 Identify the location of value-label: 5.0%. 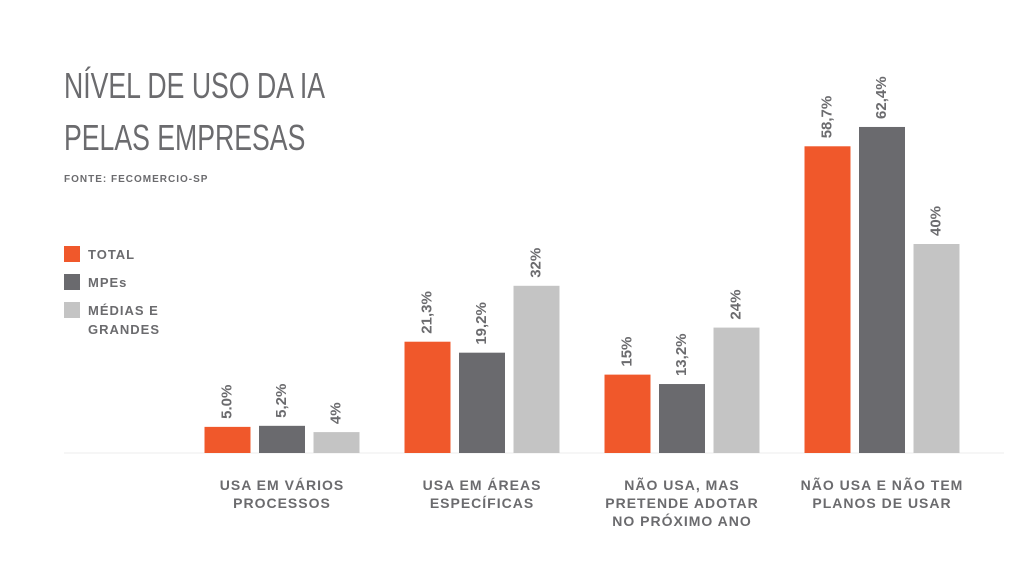
(226, 402).